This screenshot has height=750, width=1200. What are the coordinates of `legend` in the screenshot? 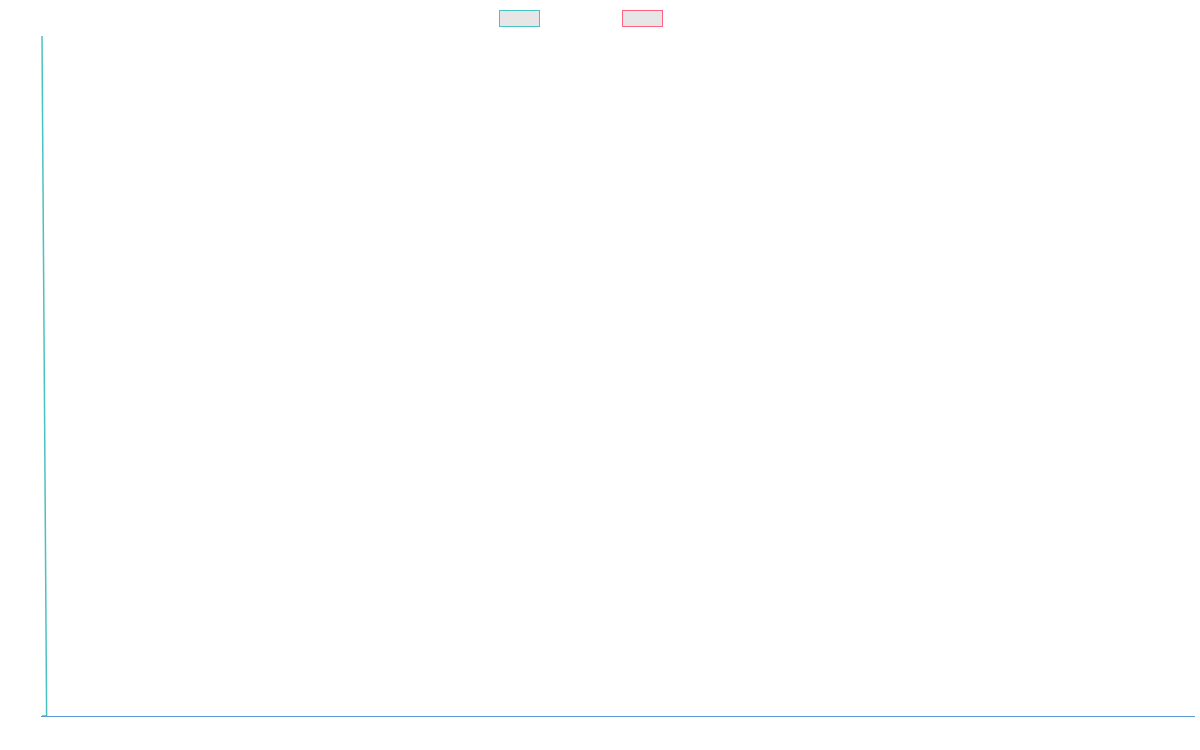 It's located at (581, 18).